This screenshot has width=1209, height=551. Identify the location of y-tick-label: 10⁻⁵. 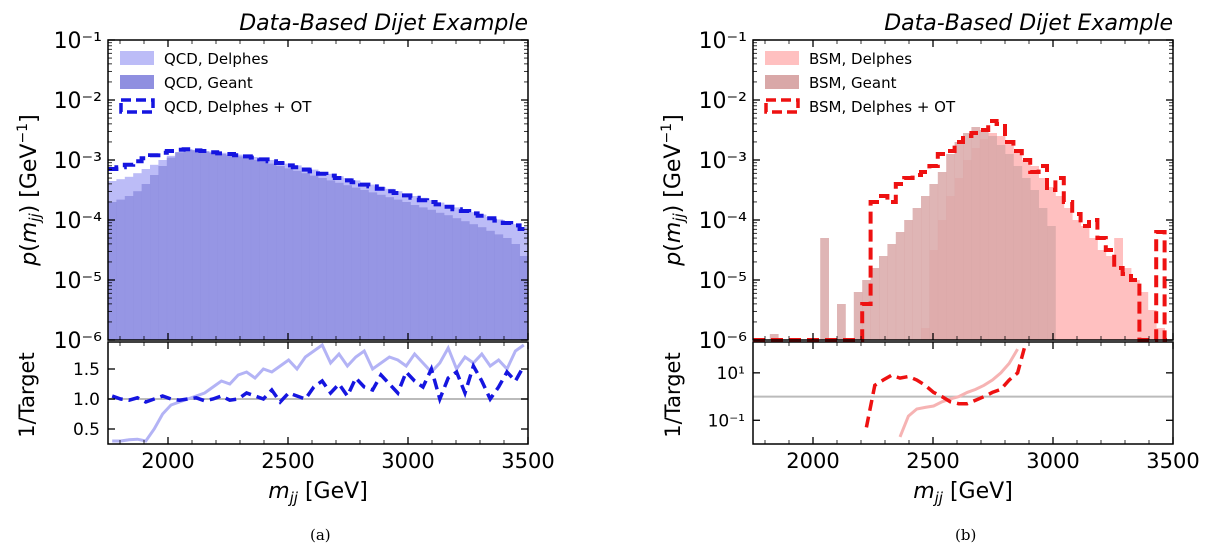
(723, 281).